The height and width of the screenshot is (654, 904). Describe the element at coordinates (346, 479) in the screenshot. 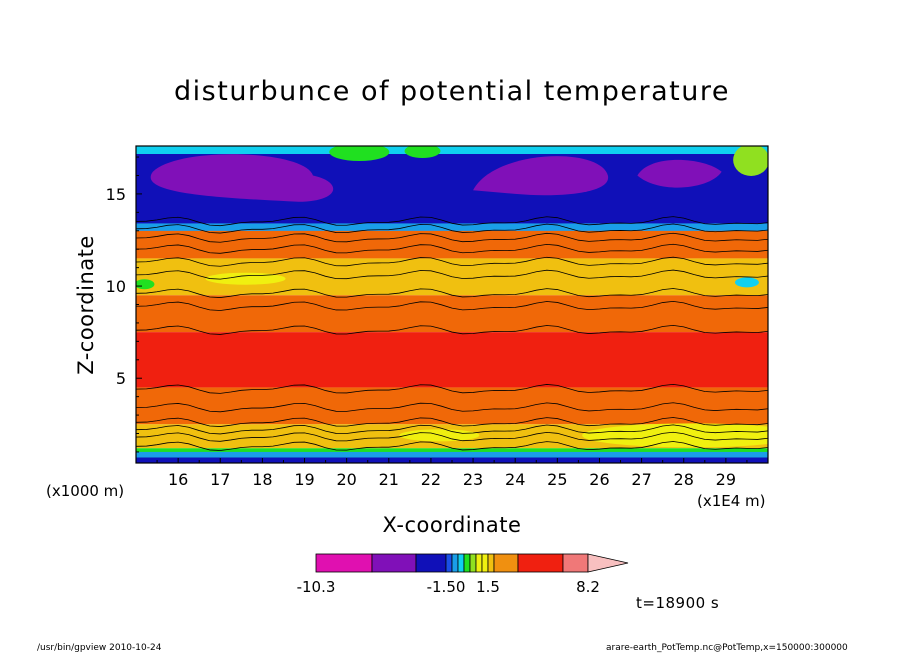

I see `x-tick-label: 20` at that location.